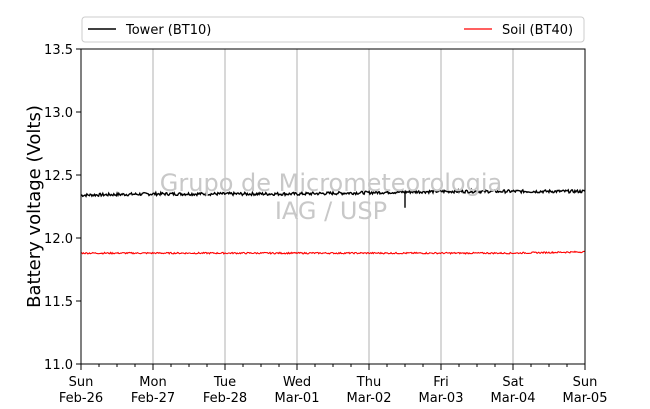  What do you see at coordinates (537, 30) in the screenshot?
I see `legend-entry: Soil (BT40)` at bounding box center [537, 30].